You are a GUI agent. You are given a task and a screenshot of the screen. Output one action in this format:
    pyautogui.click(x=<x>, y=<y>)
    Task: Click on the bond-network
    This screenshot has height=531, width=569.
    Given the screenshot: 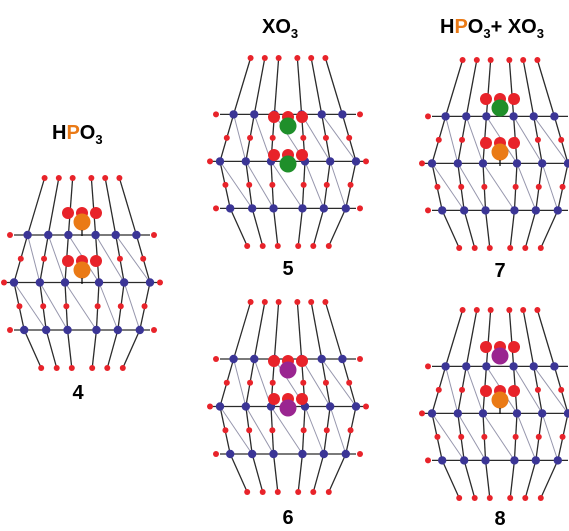 What is the action you would take?
    pyautogui.click(x=495, y=154)
    